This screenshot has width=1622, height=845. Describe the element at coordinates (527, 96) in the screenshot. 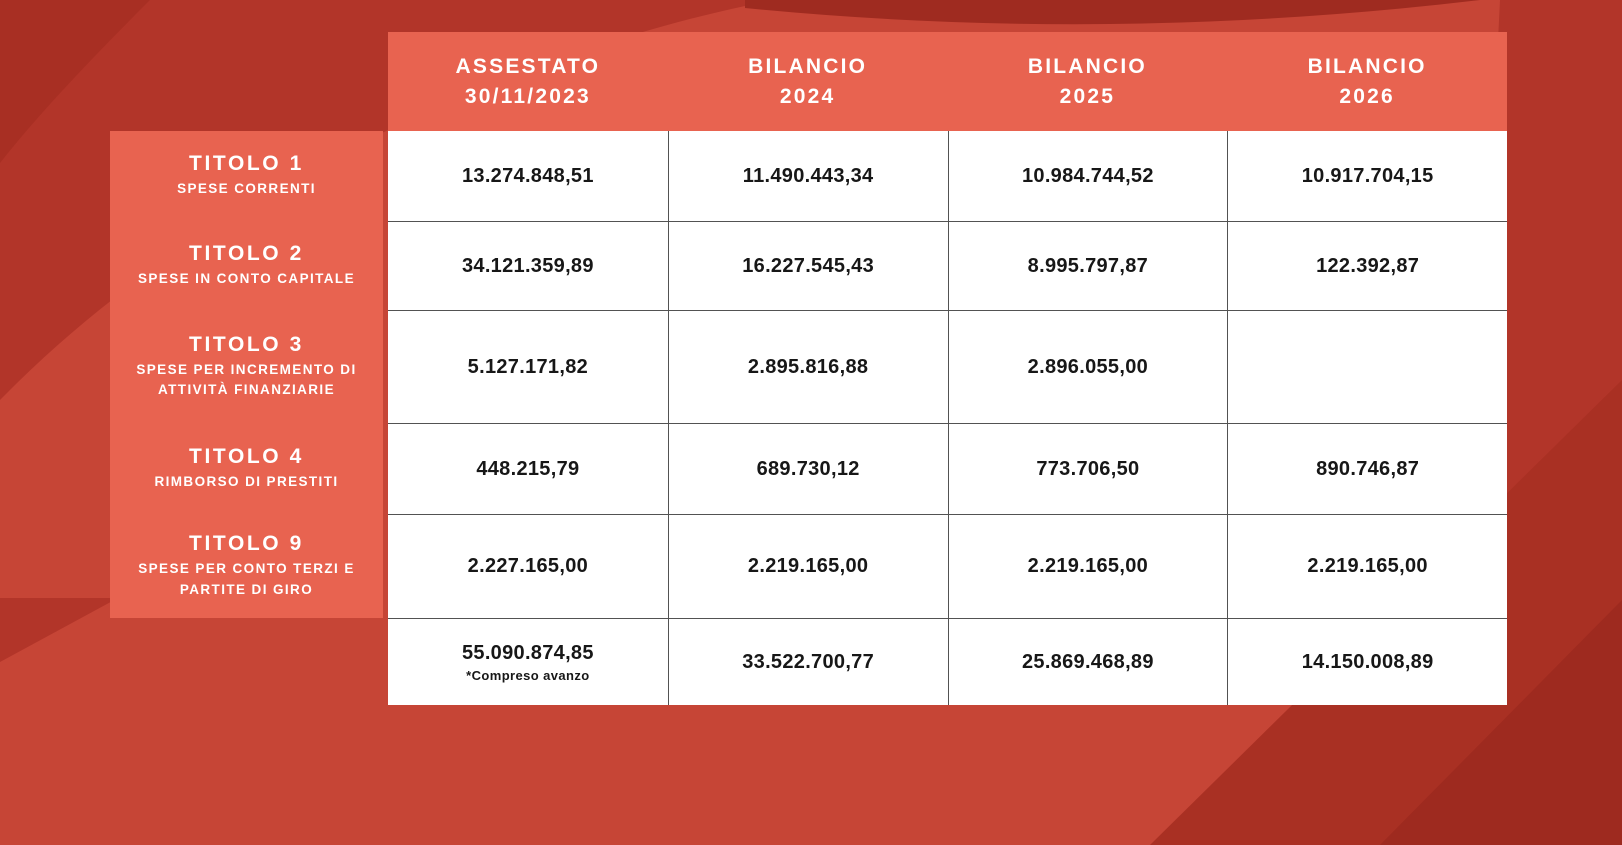

I see `column-header-line2: 30/11/2023` at that location.